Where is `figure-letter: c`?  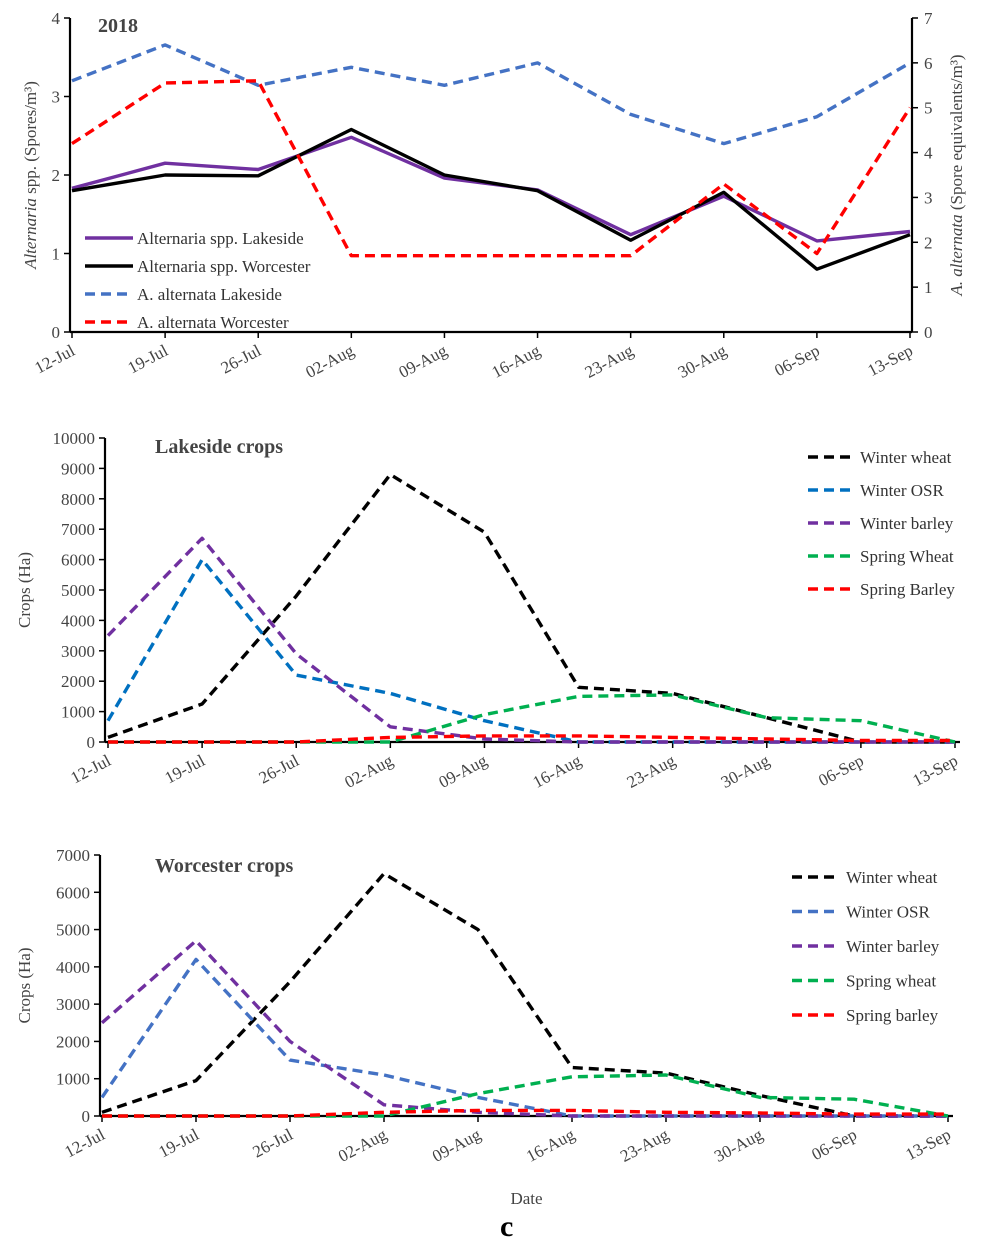
figure-letter: c is located at coordinates (507, 1226).